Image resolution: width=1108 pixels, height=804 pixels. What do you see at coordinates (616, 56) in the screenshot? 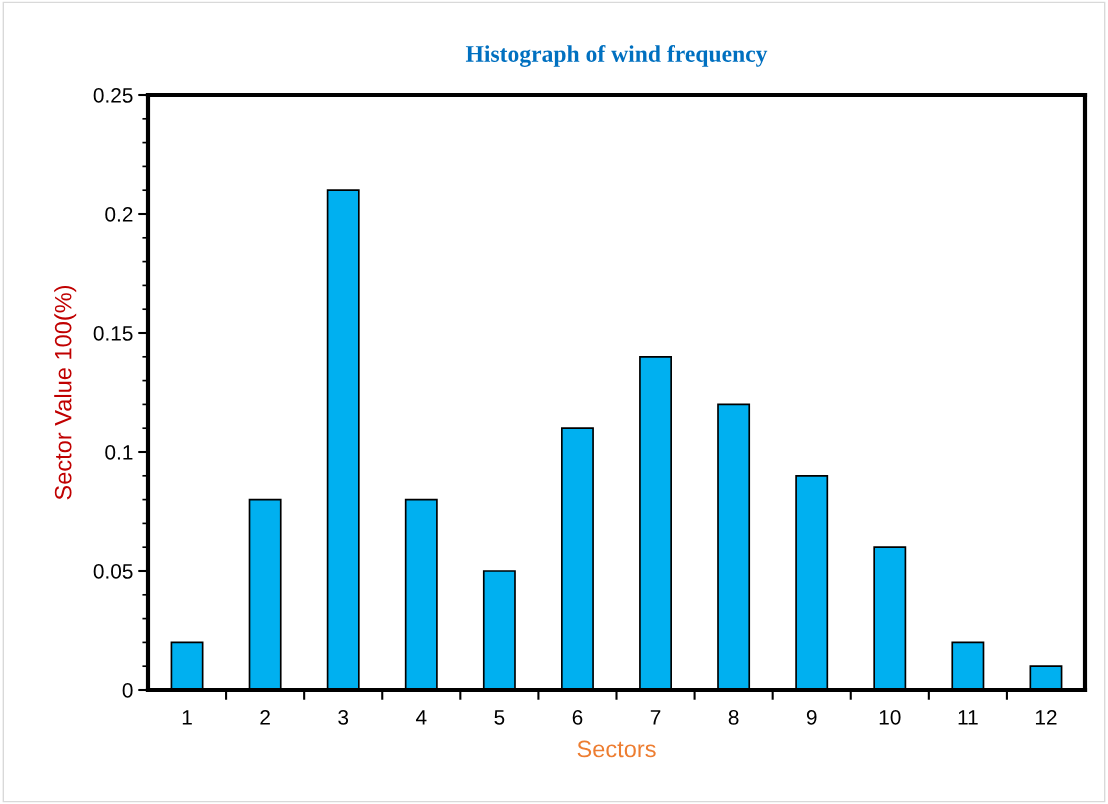
I see `chart-title: Histograph of wind frequency` at bounding box center [616, 56].